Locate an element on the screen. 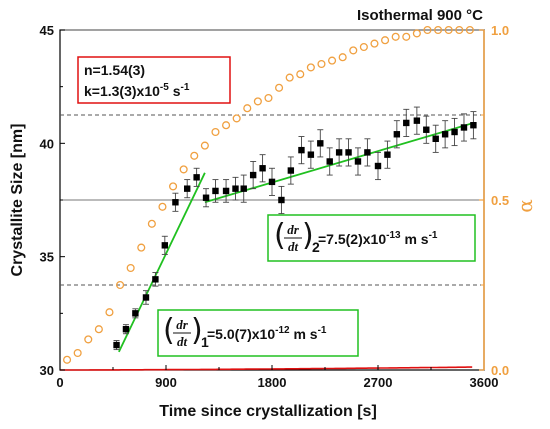 This screenshot has width=550, height=429. y-tick-label: 30 is located at coordinates (47, 370).